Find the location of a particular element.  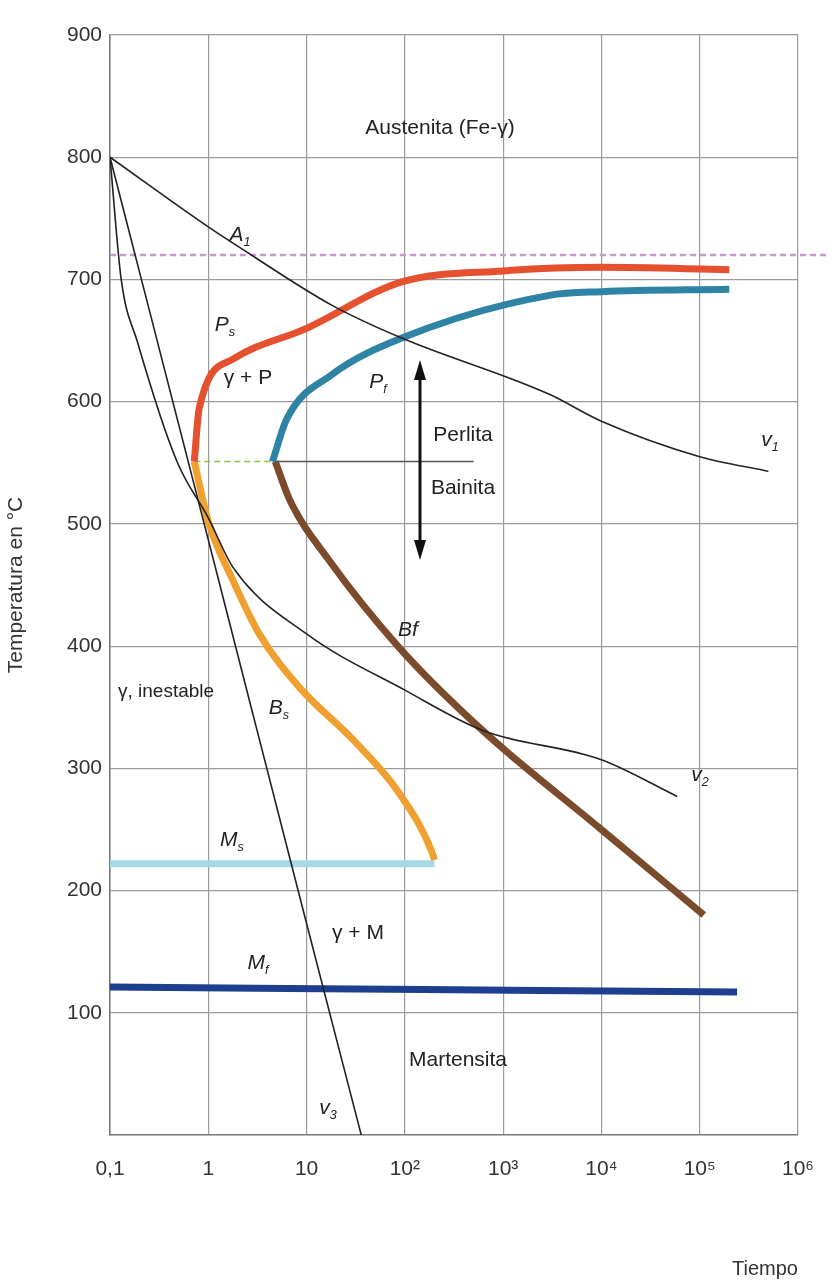

x-tick-label: 1 is located at coordinates (208, 1168).